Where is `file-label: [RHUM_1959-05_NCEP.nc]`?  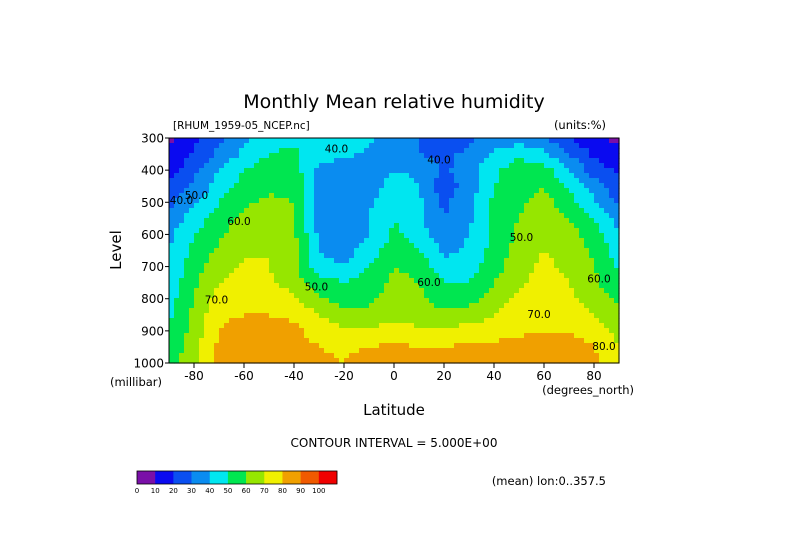 file-label: [RHUM_1959-05_NCEP.nc] is located at coordinates (241, 126).